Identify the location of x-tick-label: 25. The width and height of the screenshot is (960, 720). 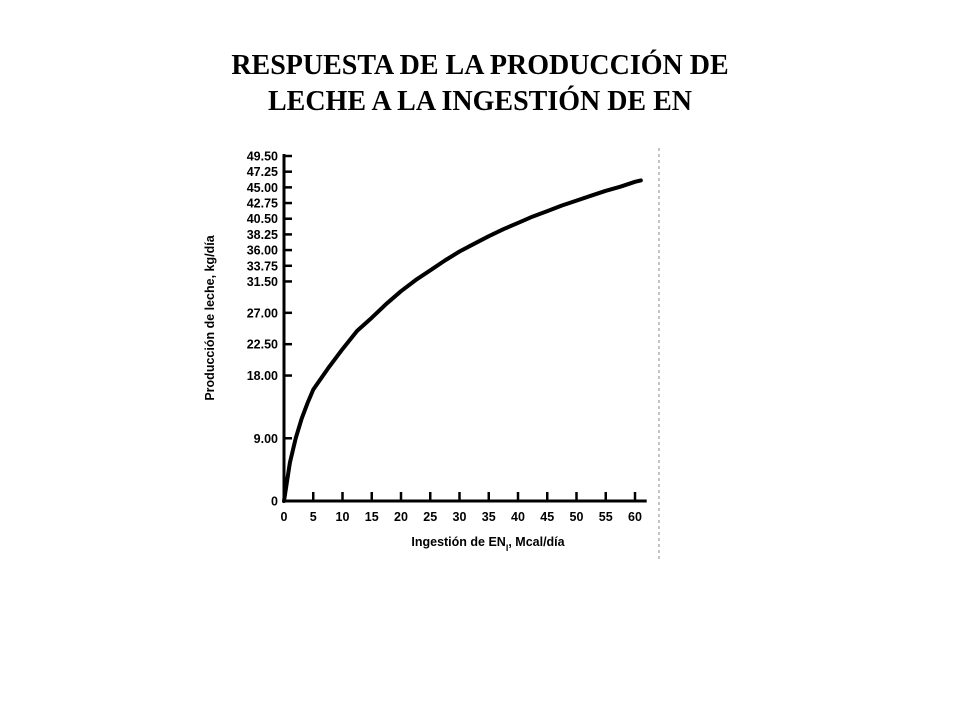
(430, 517).